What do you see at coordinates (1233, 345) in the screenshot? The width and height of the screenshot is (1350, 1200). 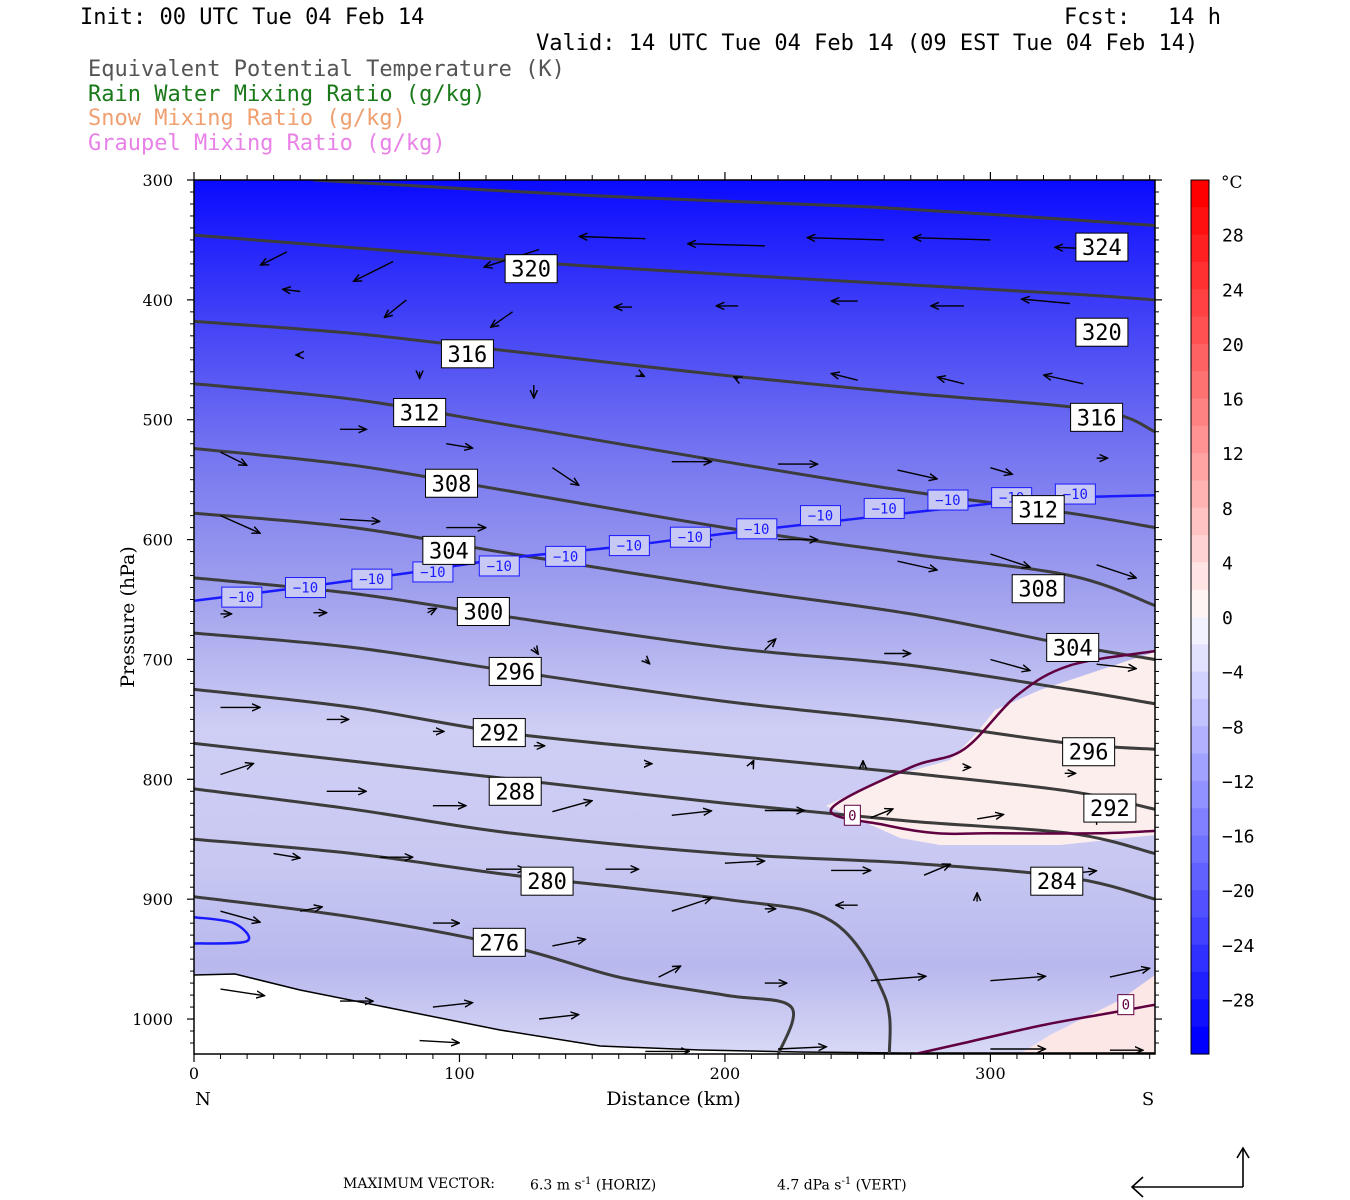 I see `colorbar-tick-label: 20` at bounding box center [1233, 345].